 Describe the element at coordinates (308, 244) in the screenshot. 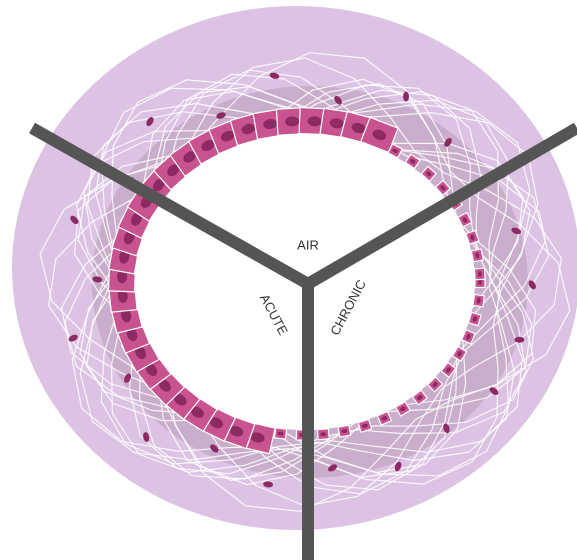

I see `air-label: AIR` at that location.